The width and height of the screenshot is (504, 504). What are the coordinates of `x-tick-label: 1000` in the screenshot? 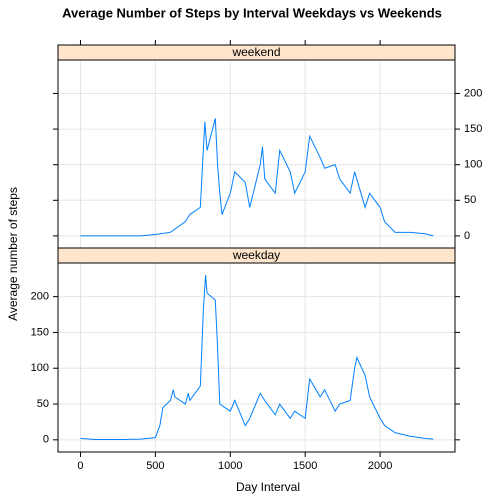 It's located at (230, 466).